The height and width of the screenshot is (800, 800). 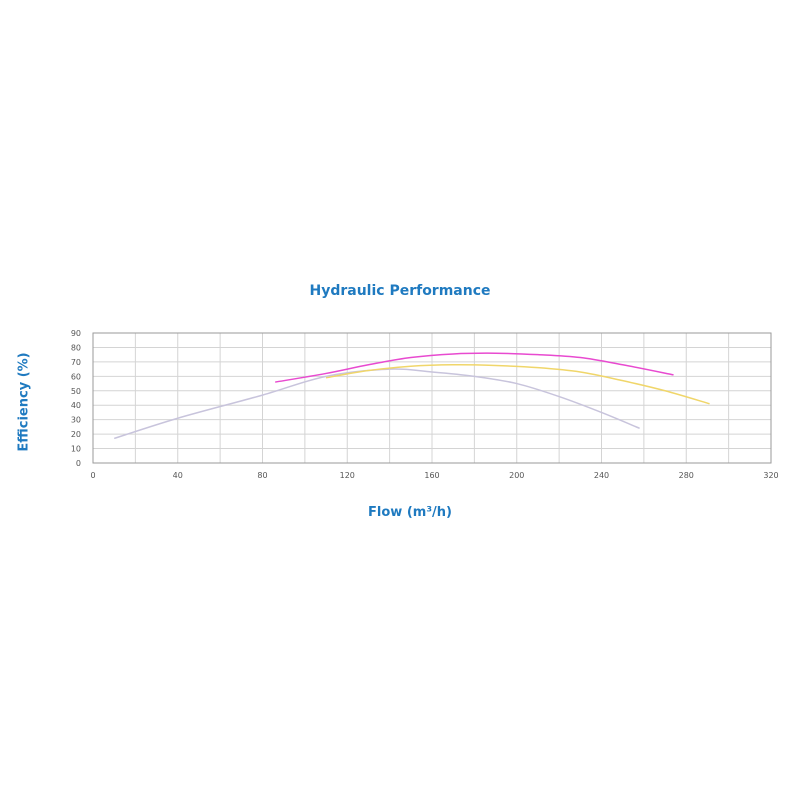 What do you see at coordinates (76, 347) in the screenshot?
I see `y-tick-label: 80` at bounding box center [76, 347].